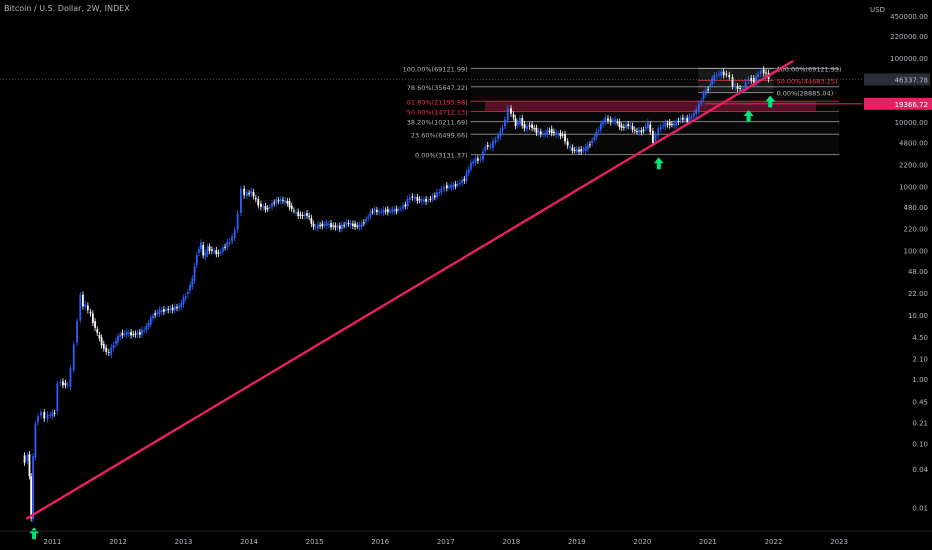 The height and width of the screenshot is (550, 932). I want to click on level-price-tag-text: 19366.72, so click(911, 105).